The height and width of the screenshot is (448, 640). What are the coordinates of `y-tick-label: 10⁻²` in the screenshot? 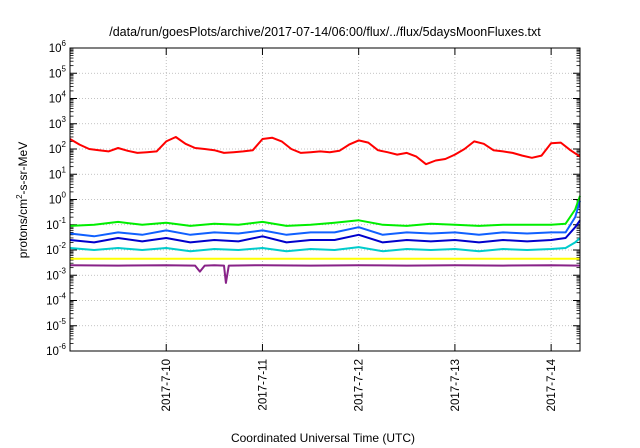 It's located at (56, 249).